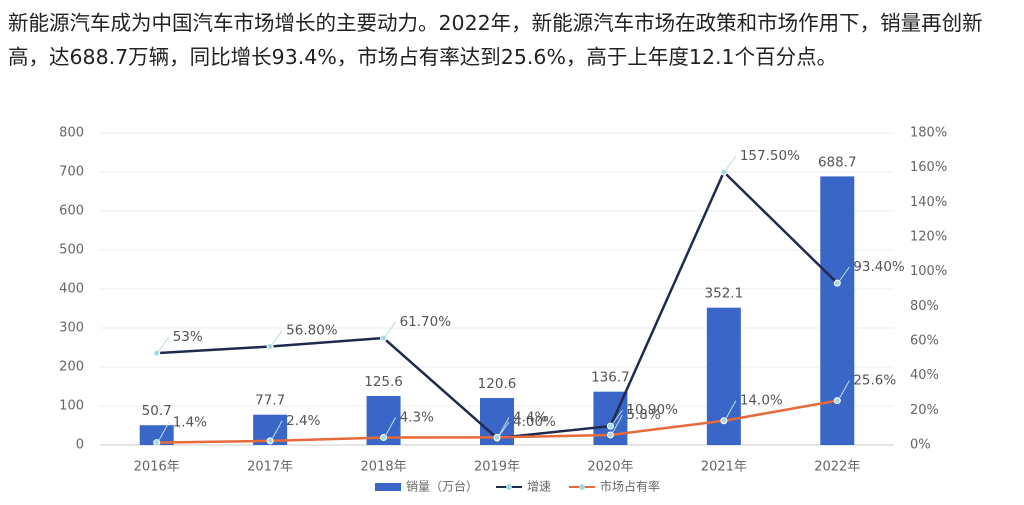 The width and height of the screenshot is (1024, 505). Describe the element at coordinates (539, 487) in the screenshot. I see `legend-label: 增速` at that location.